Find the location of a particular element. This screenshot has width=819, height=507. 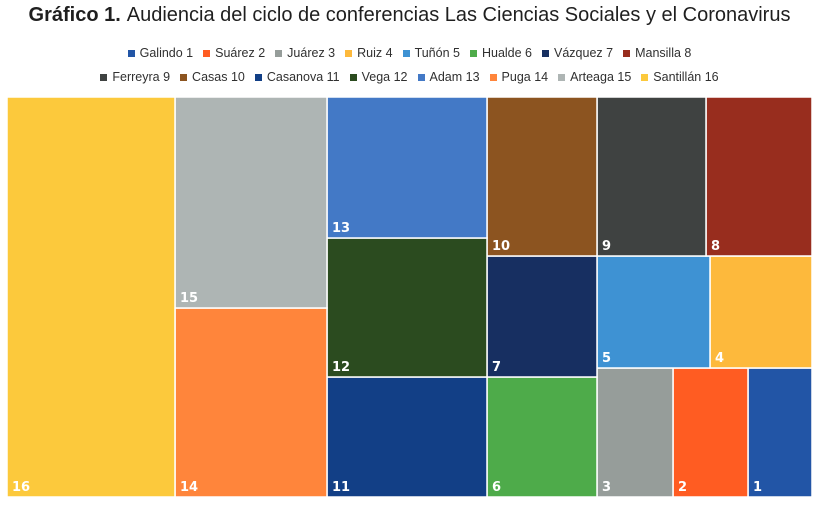

legend-item-7: Vázquez 7 is located at coordinates (577, 53).